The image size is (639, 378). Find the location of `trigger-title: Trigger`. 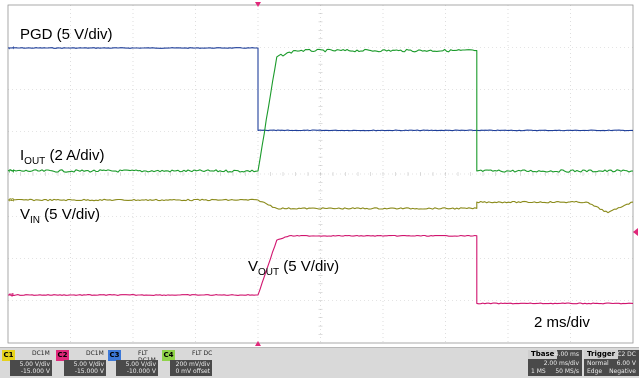

trigger-title: Trigger is located at coordinates (601, 354).